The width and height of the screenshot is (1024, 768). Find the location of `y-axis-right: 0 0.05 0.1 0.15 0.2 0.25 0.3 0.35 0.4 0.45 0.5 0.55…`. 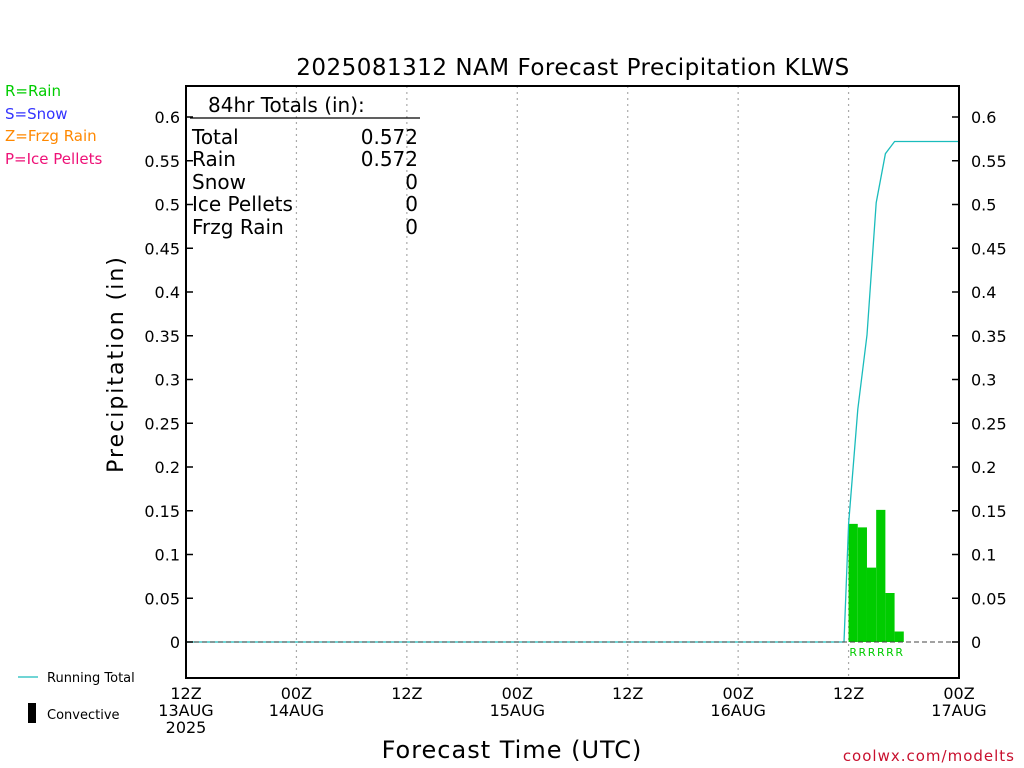

y-axis-right: 0 0.05 0.1 0.15 0.2 0.25 0.3 0.35 0.4 0.45 0.5 0.55… is located at coordinates (979, 380).